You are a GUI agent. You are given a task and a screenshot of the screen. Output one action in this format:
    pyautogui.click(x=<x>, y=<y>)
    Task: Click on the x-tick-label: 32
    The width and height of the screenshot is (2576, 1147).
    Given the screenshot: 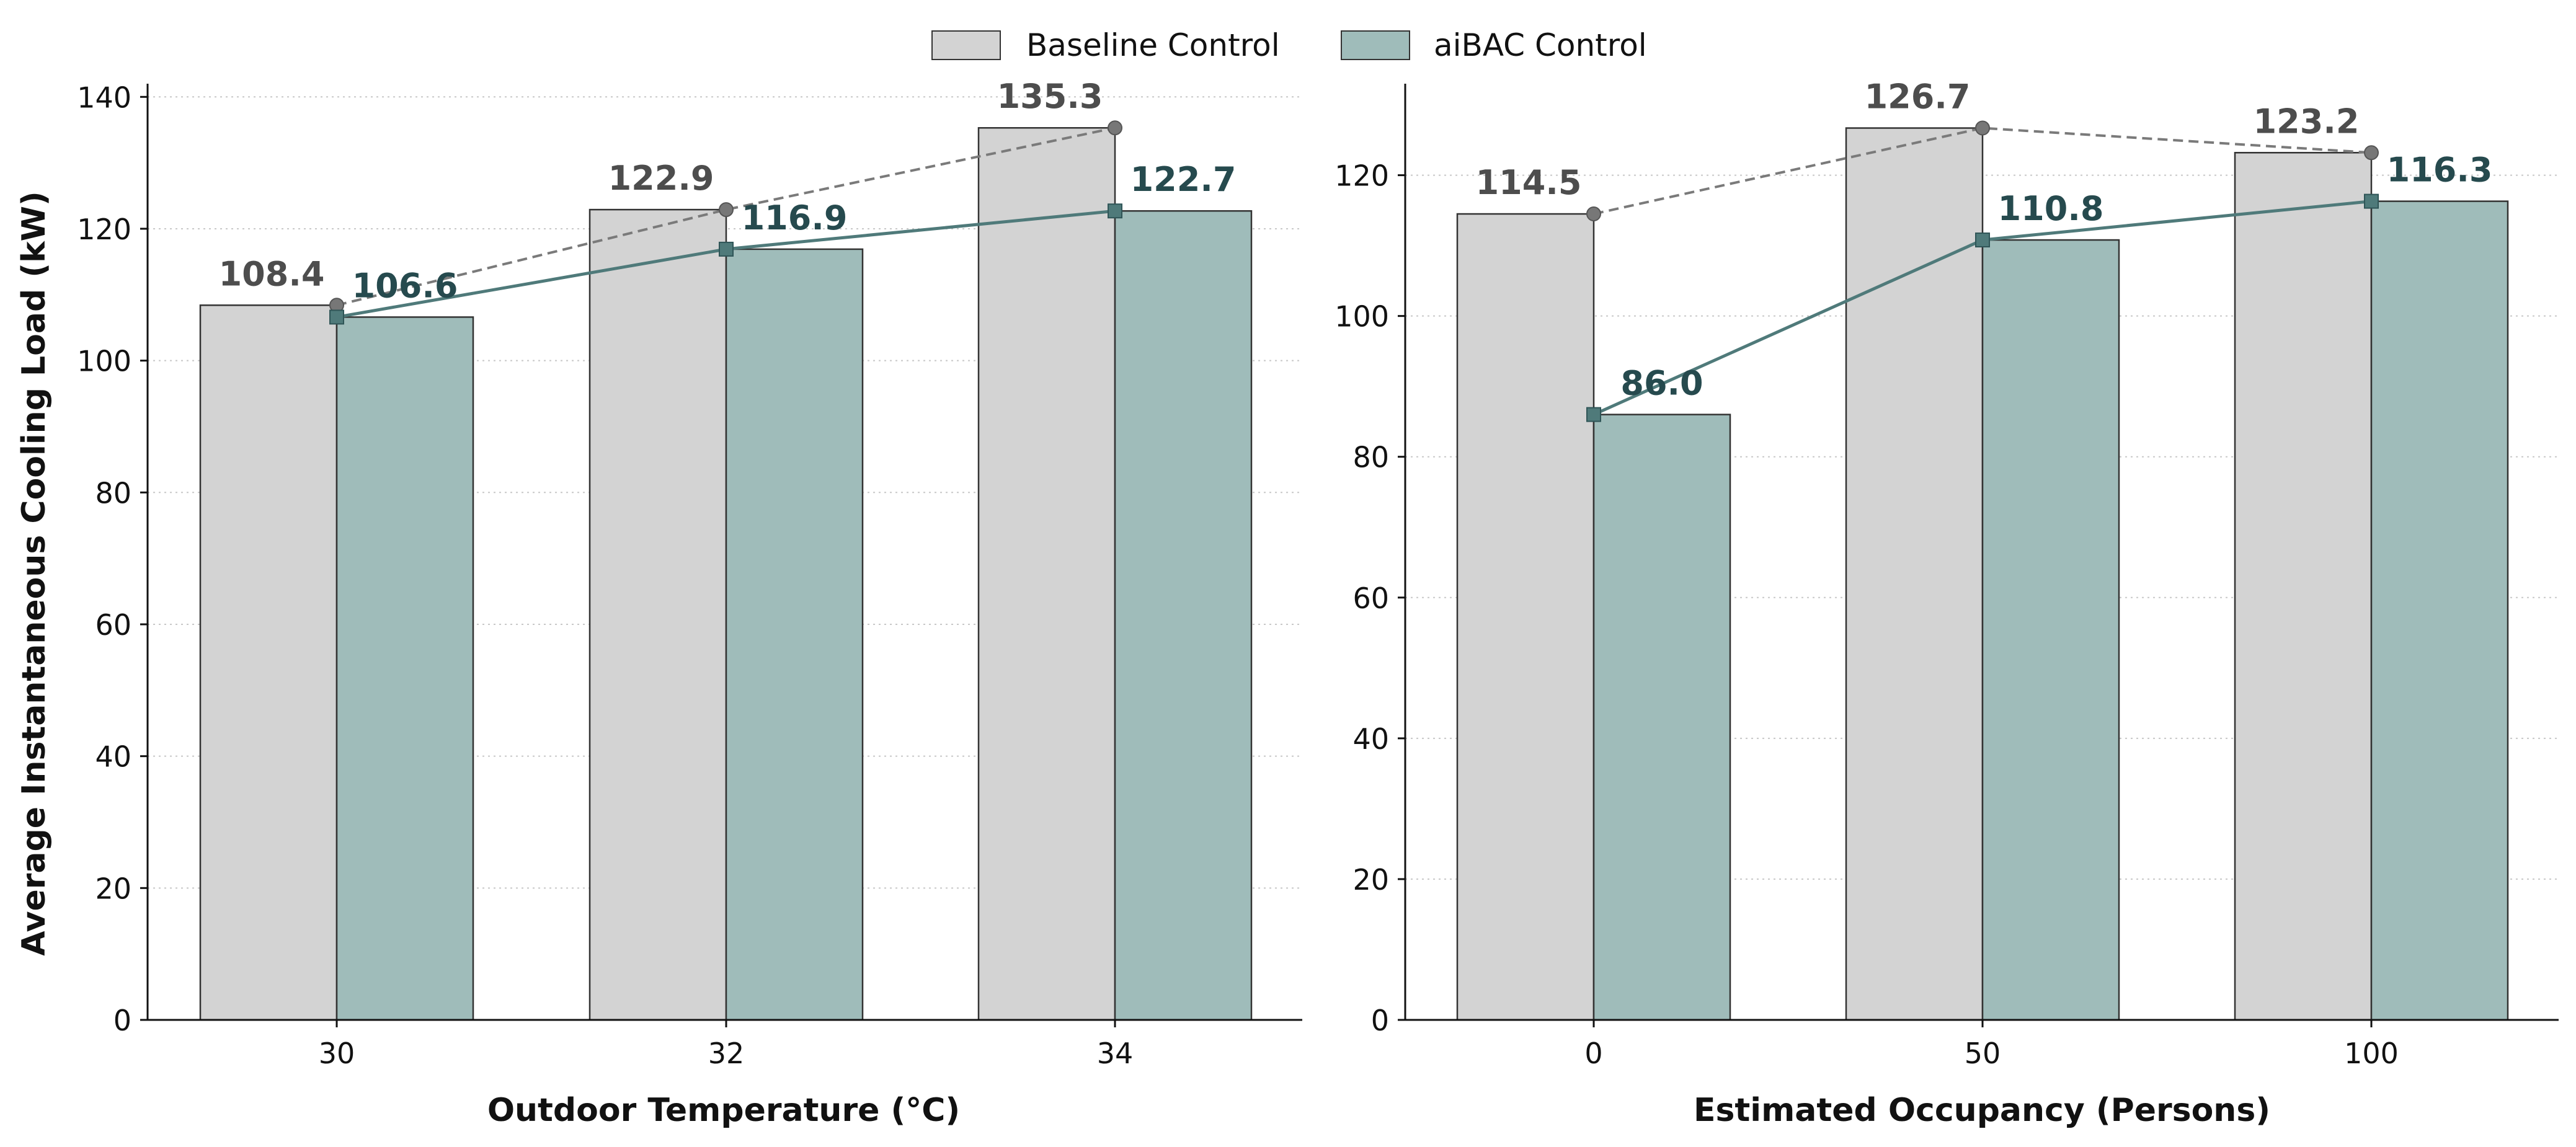 What is the action you would take?
    pyautogui.click(x=726, y=1053)
    